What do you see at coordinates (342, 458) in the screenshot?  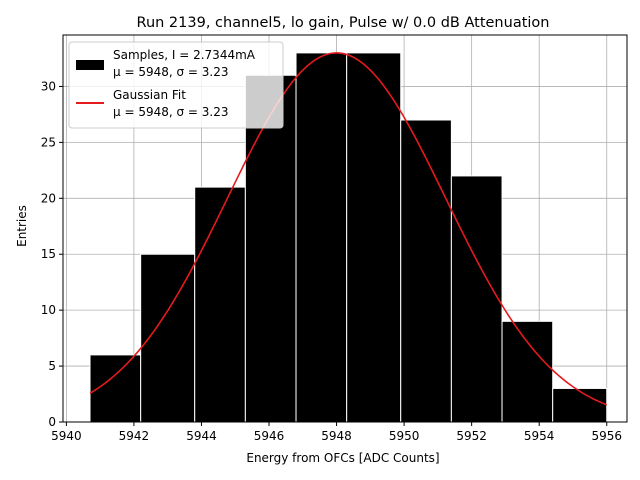 I see `x-axis-label: Energy from OFCs [ADC Counts]` at bounding box center [342, 458].